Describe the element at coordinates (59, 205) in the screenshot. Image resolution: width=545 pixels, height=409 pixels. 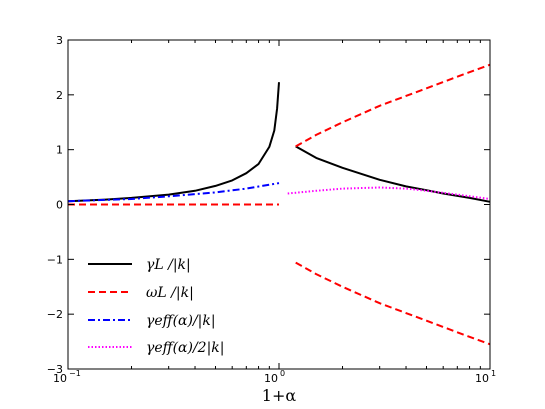
I see `y-tick-label: 0` at that location.